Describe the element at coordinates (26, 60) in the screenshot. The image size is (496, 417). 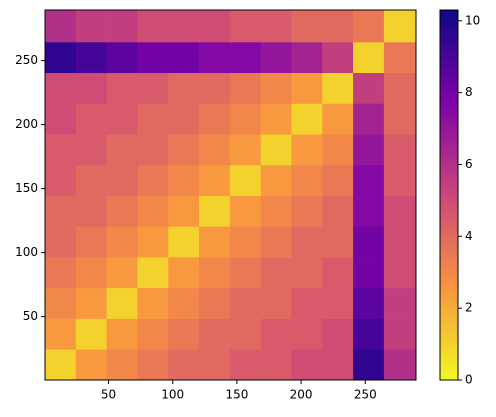
I see `y-tick-label: 250` at that location.